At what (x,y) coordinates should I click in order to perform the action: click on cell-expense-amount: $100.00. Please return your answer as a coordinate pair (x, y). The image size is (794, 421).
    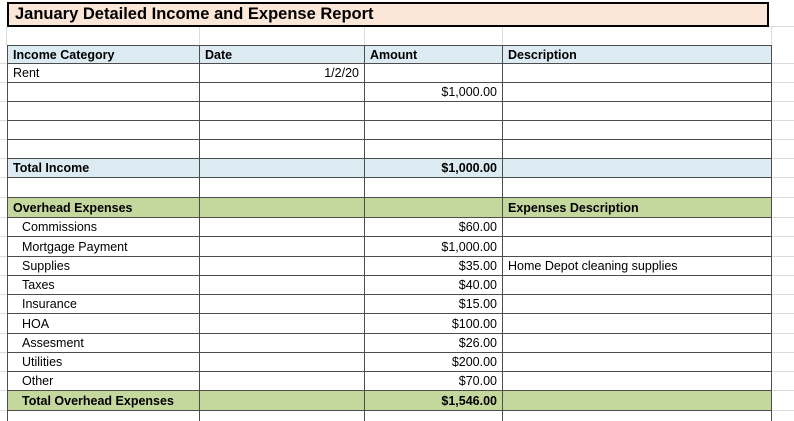
    Looking at the image, I should click on (434, 324).